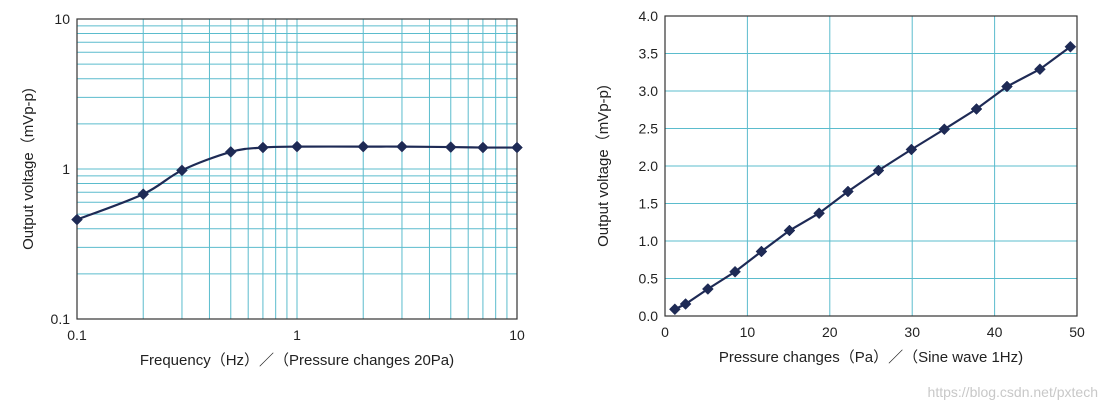  I want to click on x-tick-label: 0.1, so click(77, 335).